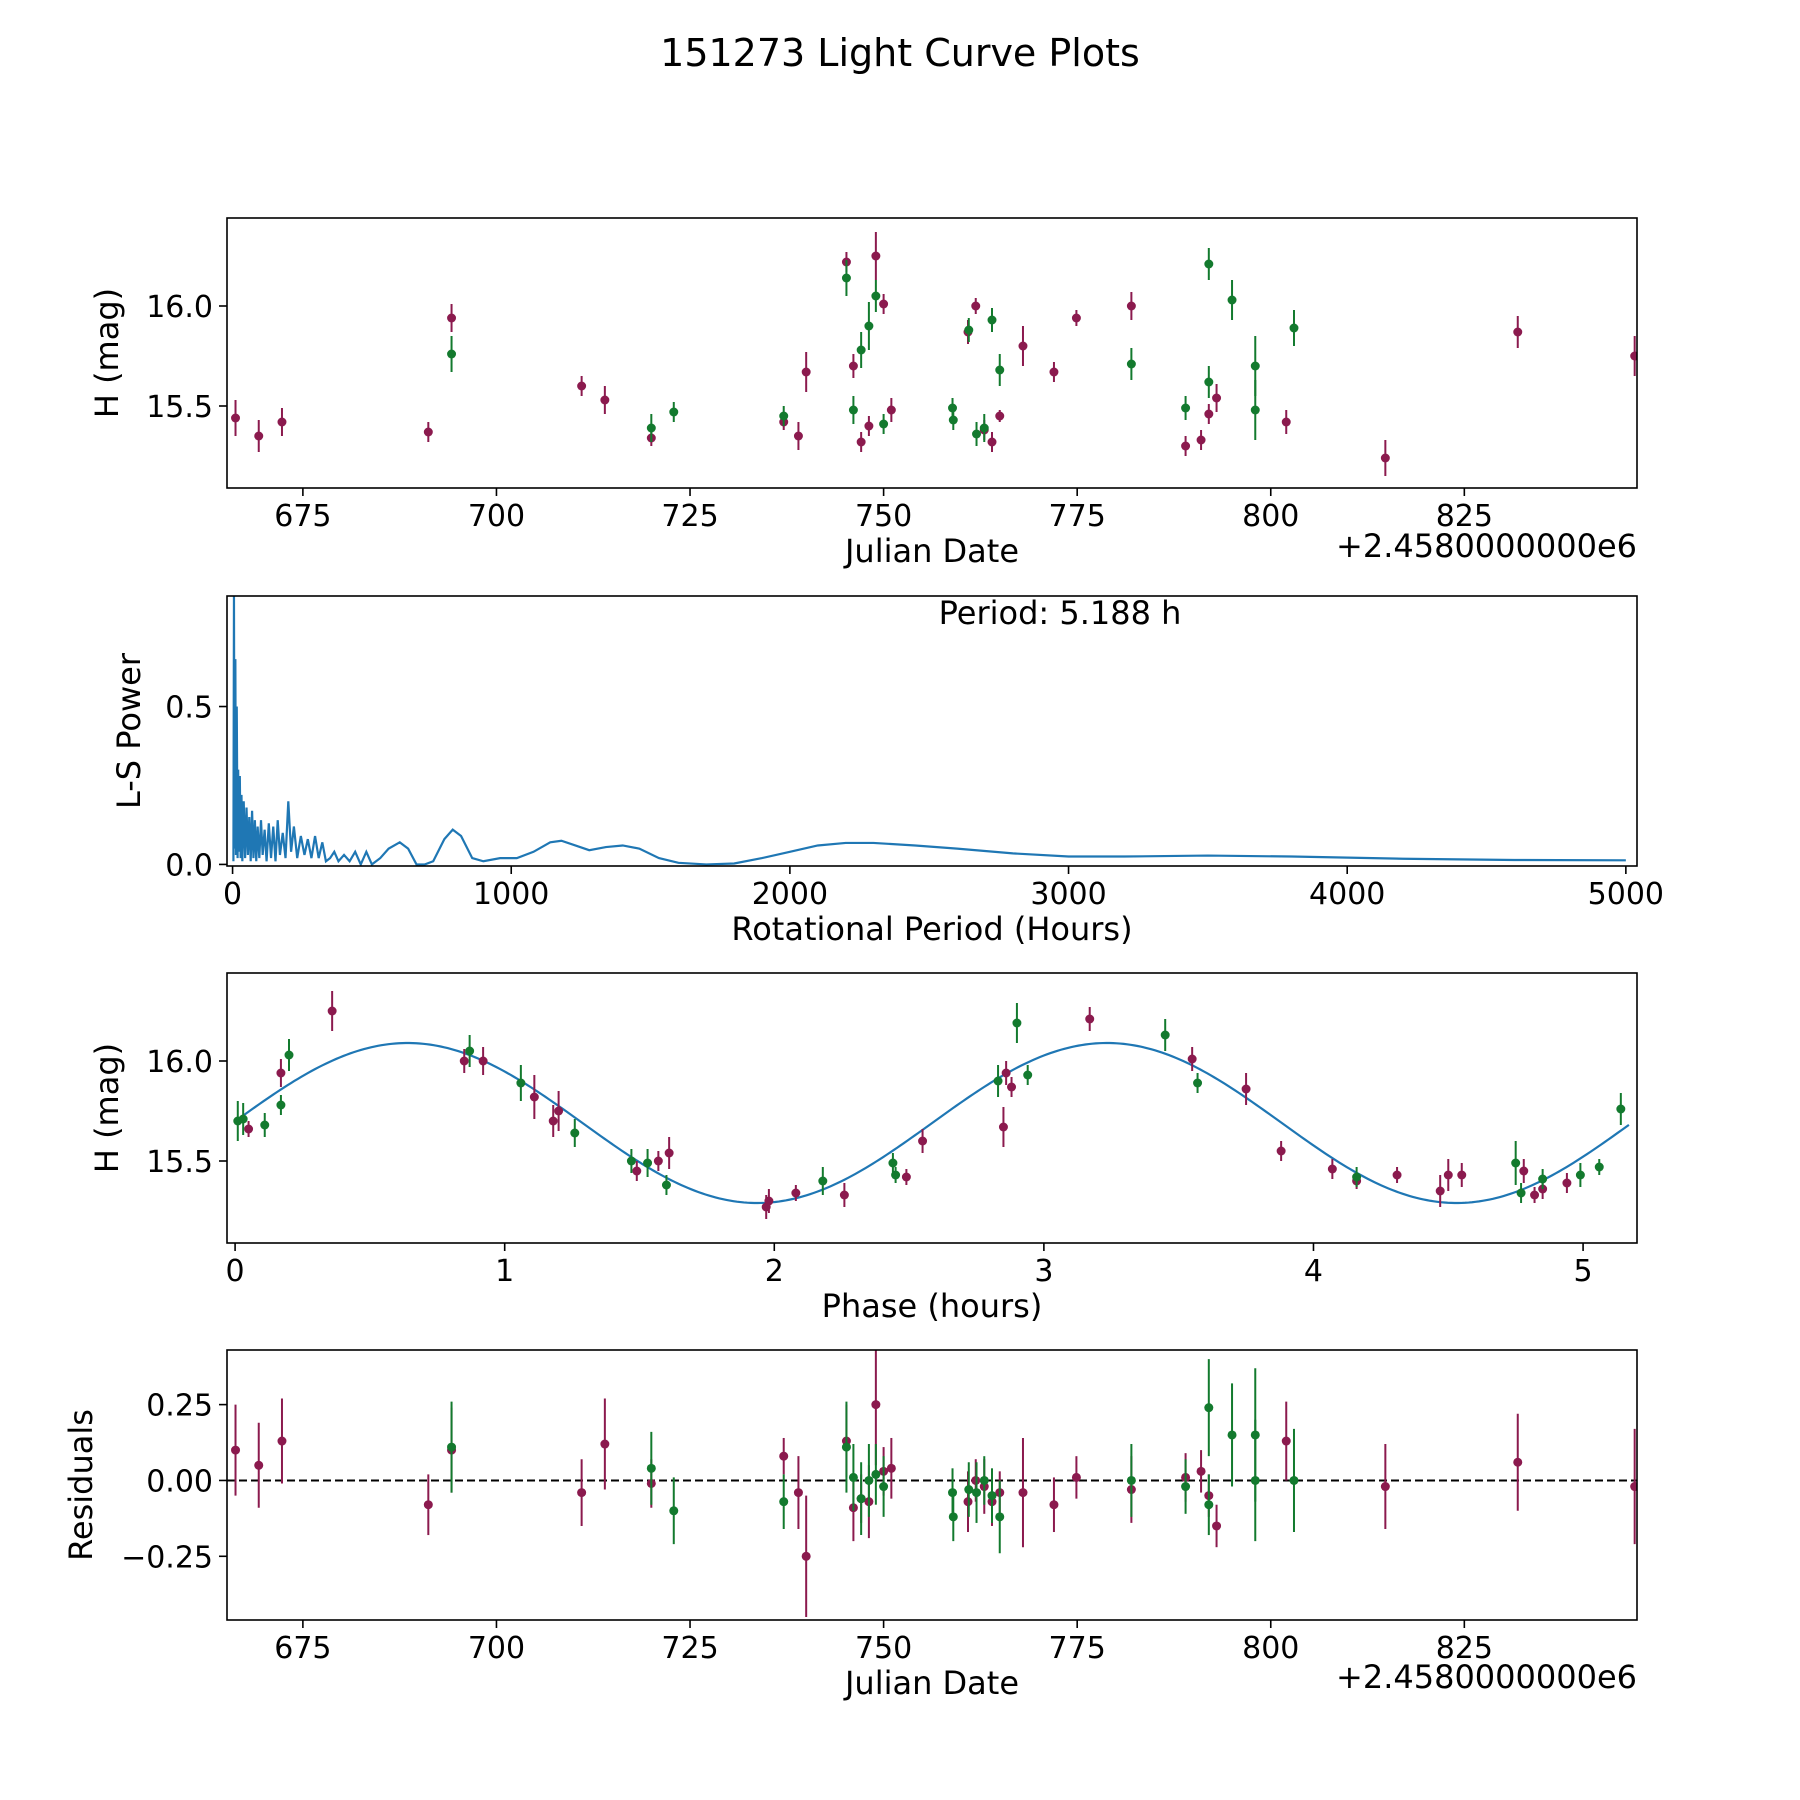  What do you see at coordinates (129, 730) in the screenshot?
I see `y-axis-label: L-S Power` at bounding box center [129, 730].